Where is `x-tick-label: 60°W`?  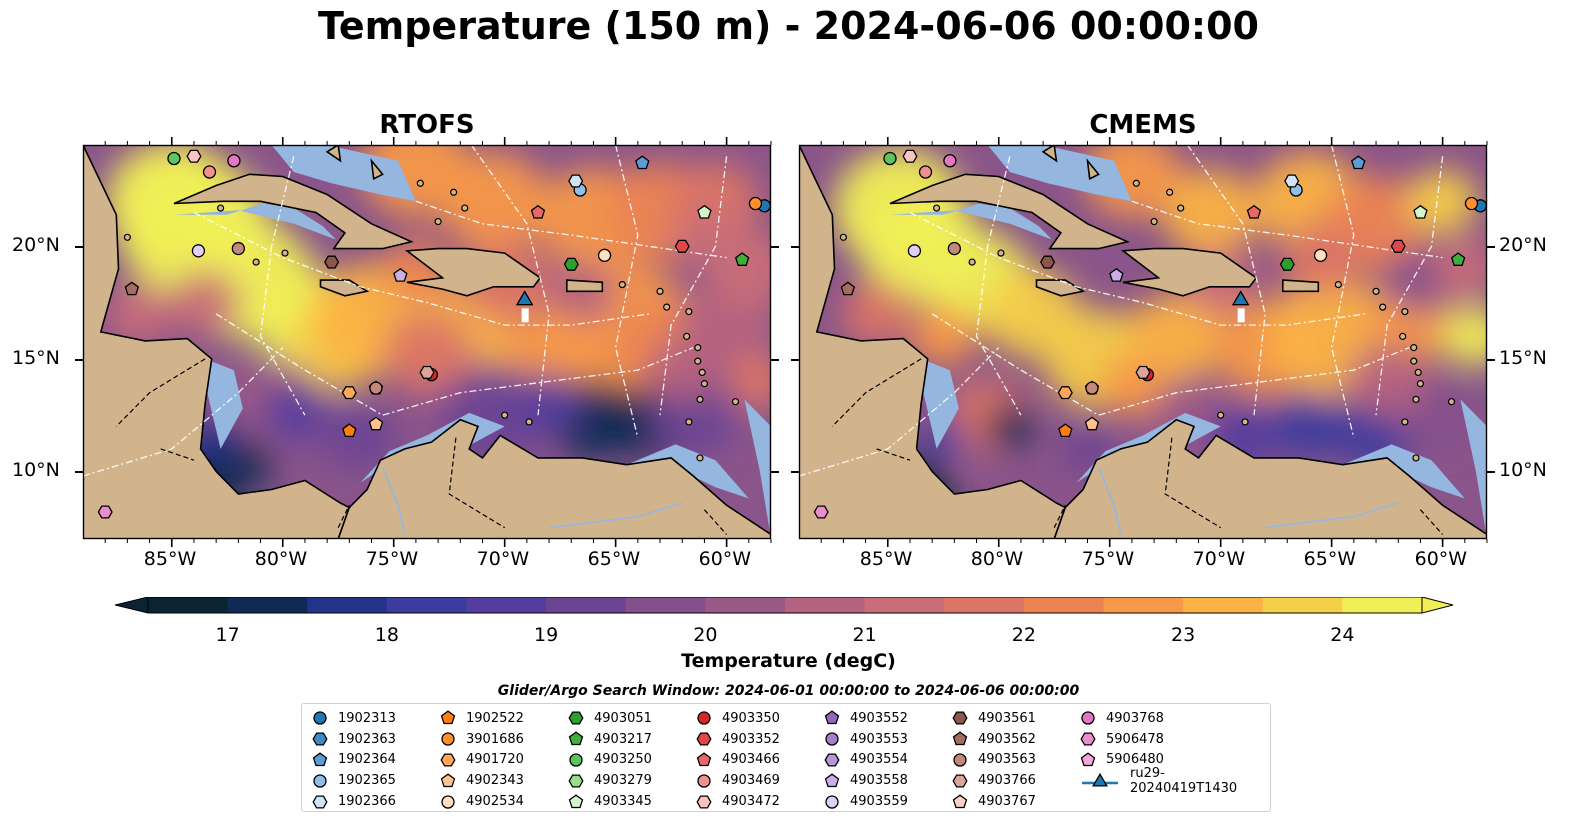
x-tick-label: 60°W is located at coordinates (725, 559).